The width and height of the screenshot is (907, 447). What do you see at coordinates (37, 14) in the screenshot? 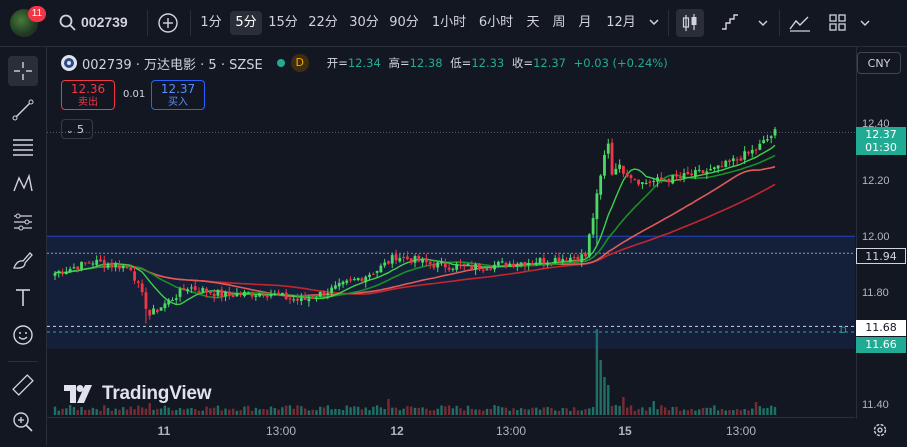
I see `notification-badge: 11` at bounding box center [37, 14].